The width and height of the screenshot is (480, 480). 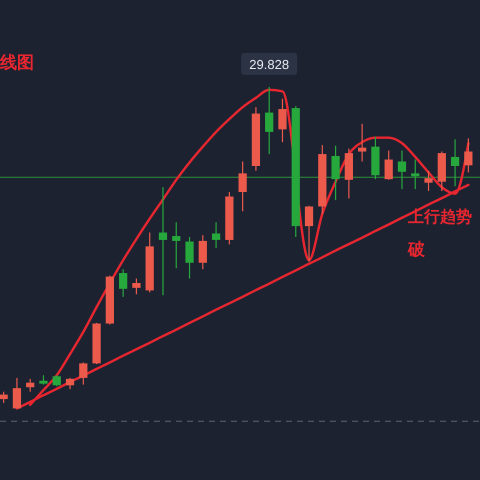 What do you see at coordinates (17, 63) in the screenshot?
I see `text: 线图` at bounding box center [17, 63].